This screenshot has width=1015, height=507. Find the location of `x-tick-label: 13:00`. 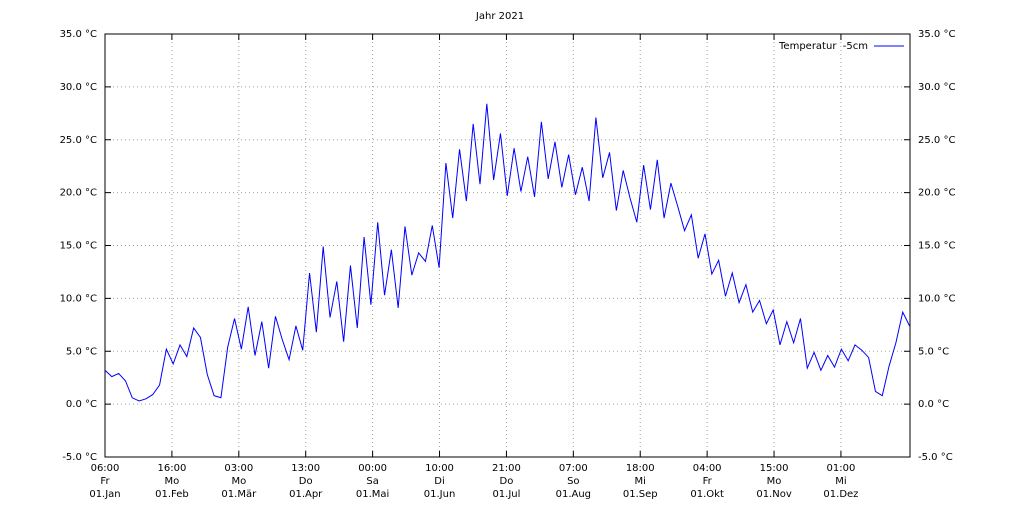

x-tick-label: 13:00 is located at coordinates (305, 468).